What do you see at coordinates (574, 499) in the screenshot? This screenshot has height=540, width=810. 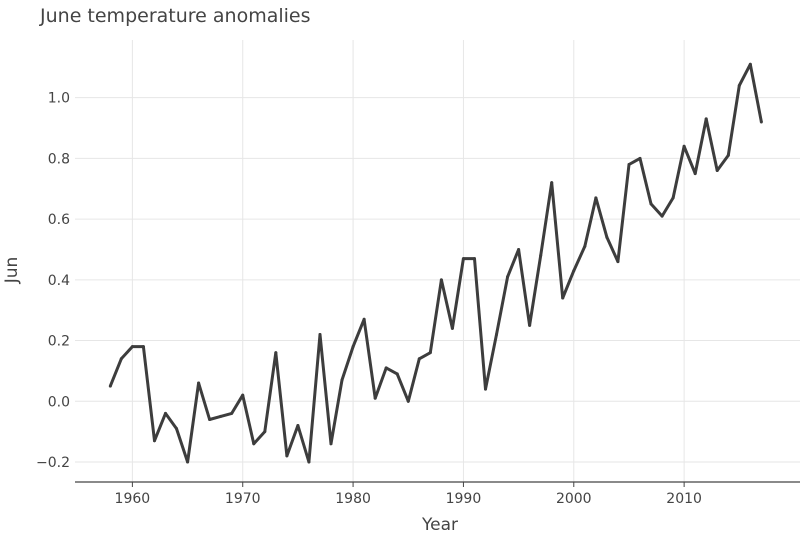 I see `x-tick-label: 2000` at bounding box center [574, 499].